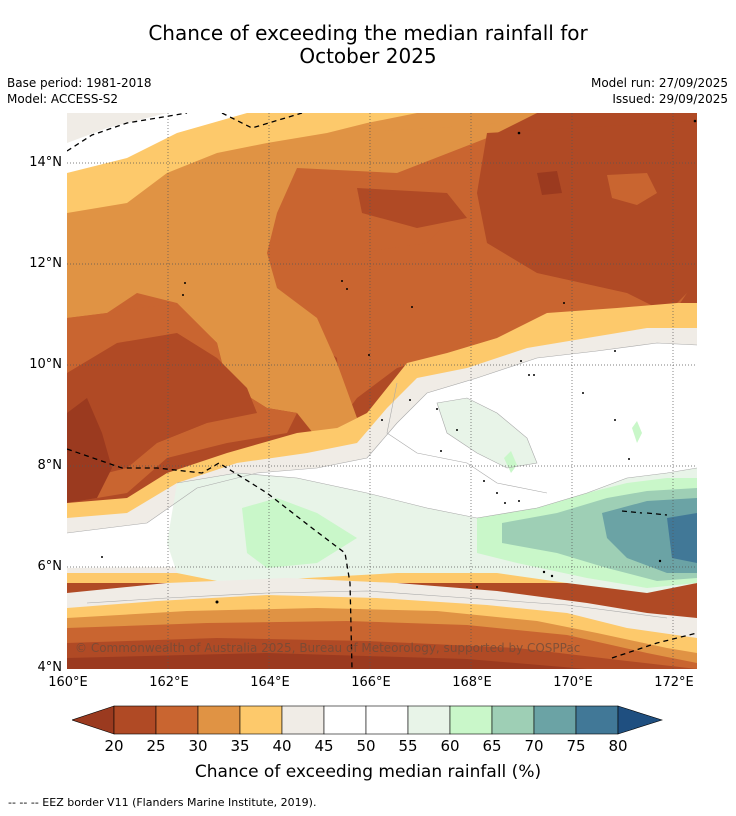 Image resolution: width=736 pixels, height=816 pixels. Describe the element at coordinates (282, 746) in the screenshot. I see `cb-tick-40: 40` at that location.